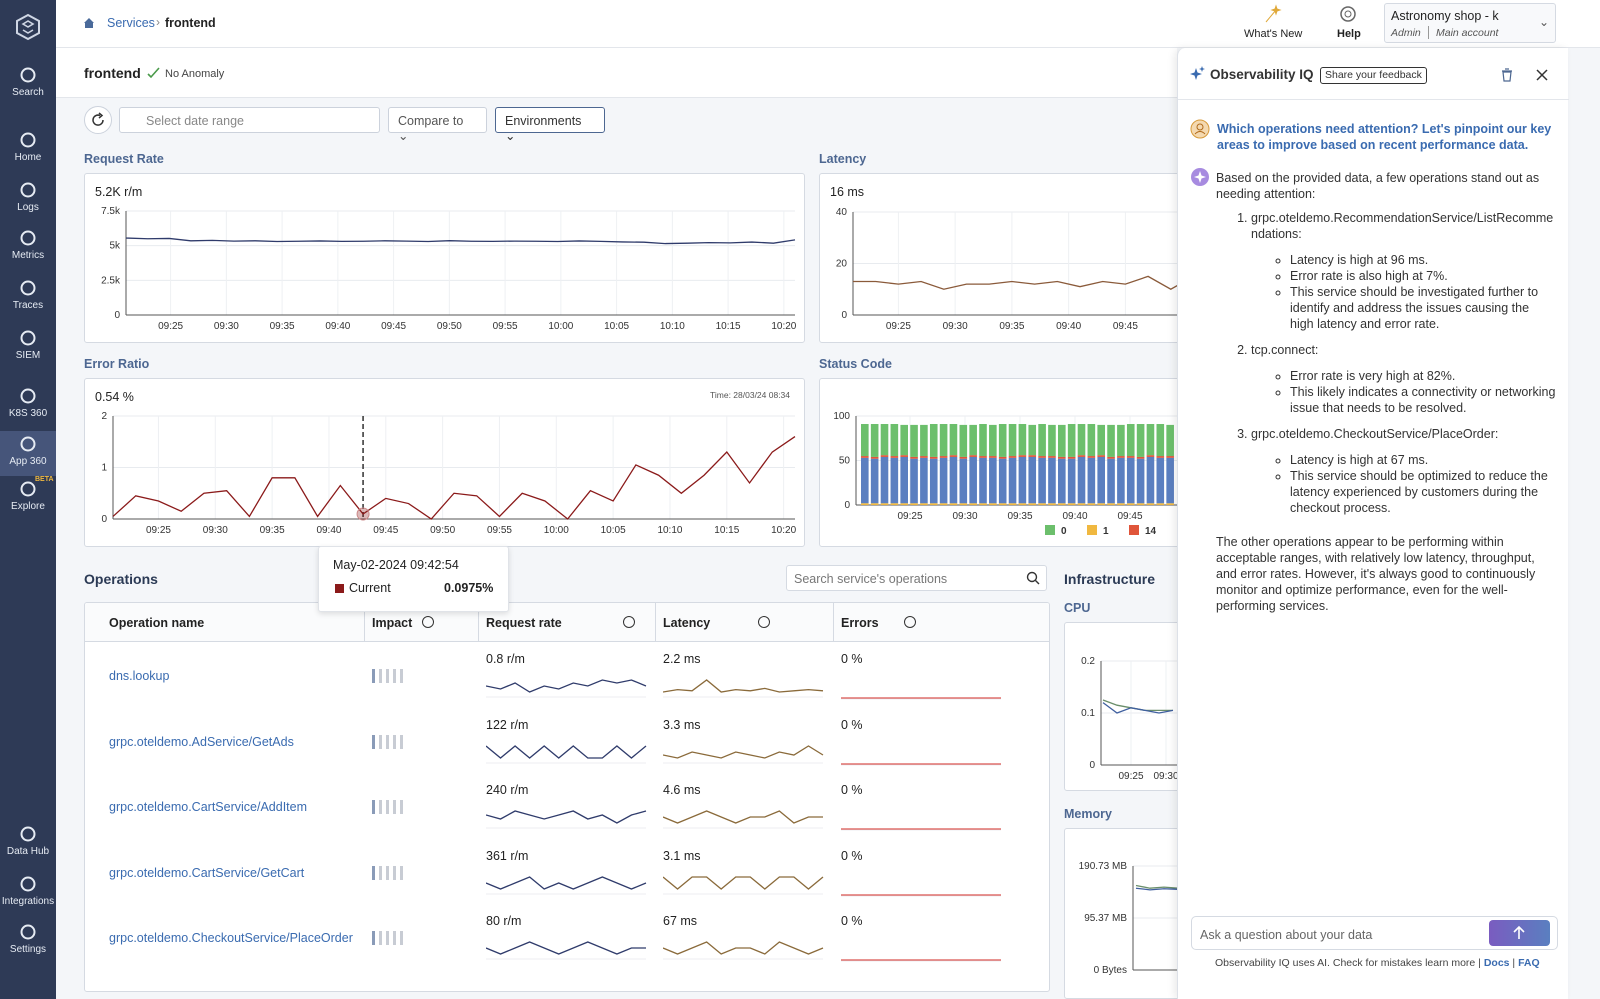 This screenshot has height=999, width=1600. Describe the element at coordinates (131, 23) in the screenshot. I see `breadcrumb-link: Services` at that location.